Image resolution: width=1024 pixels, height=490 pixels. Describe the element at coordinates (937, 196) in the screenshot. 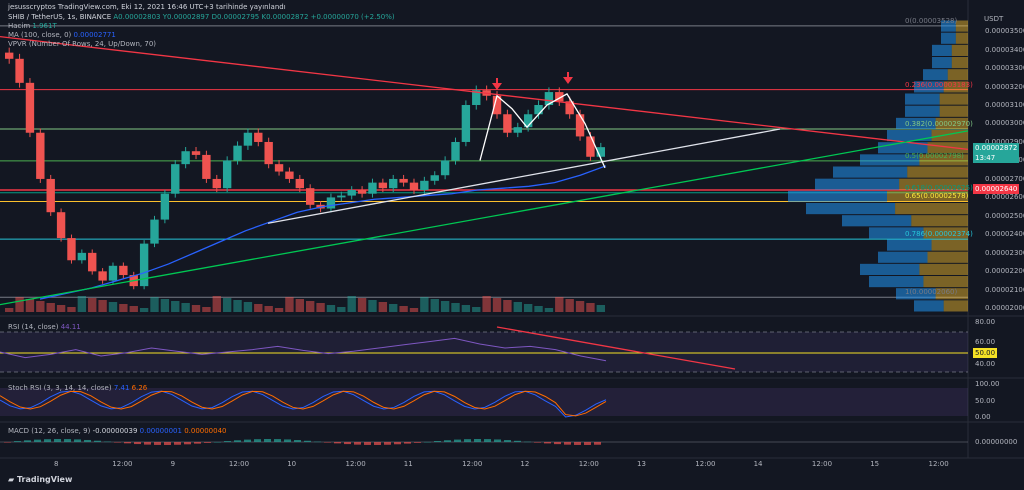

I see `fib-label: 0.65(0.00002578)` at that location.